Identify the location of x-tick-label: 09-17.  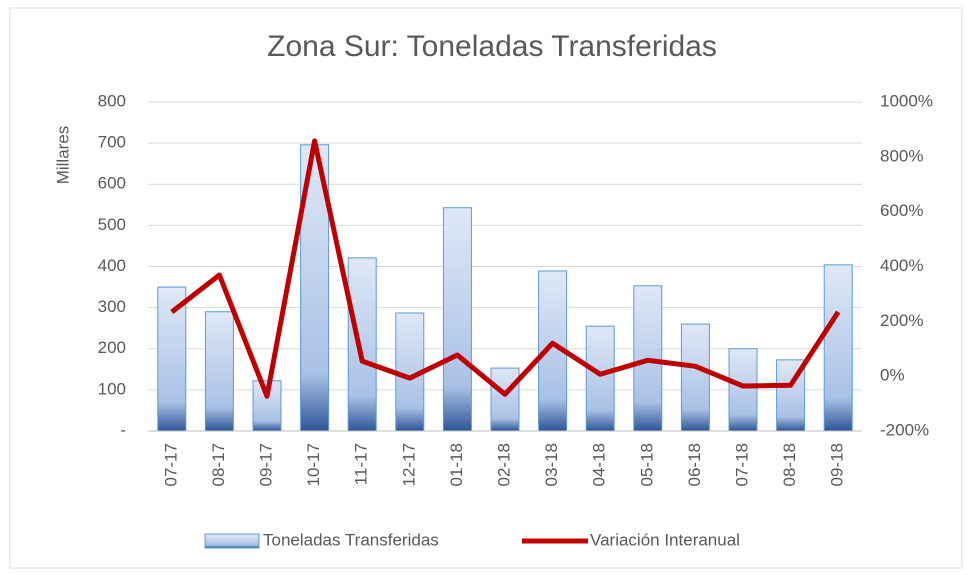
(265, 464).